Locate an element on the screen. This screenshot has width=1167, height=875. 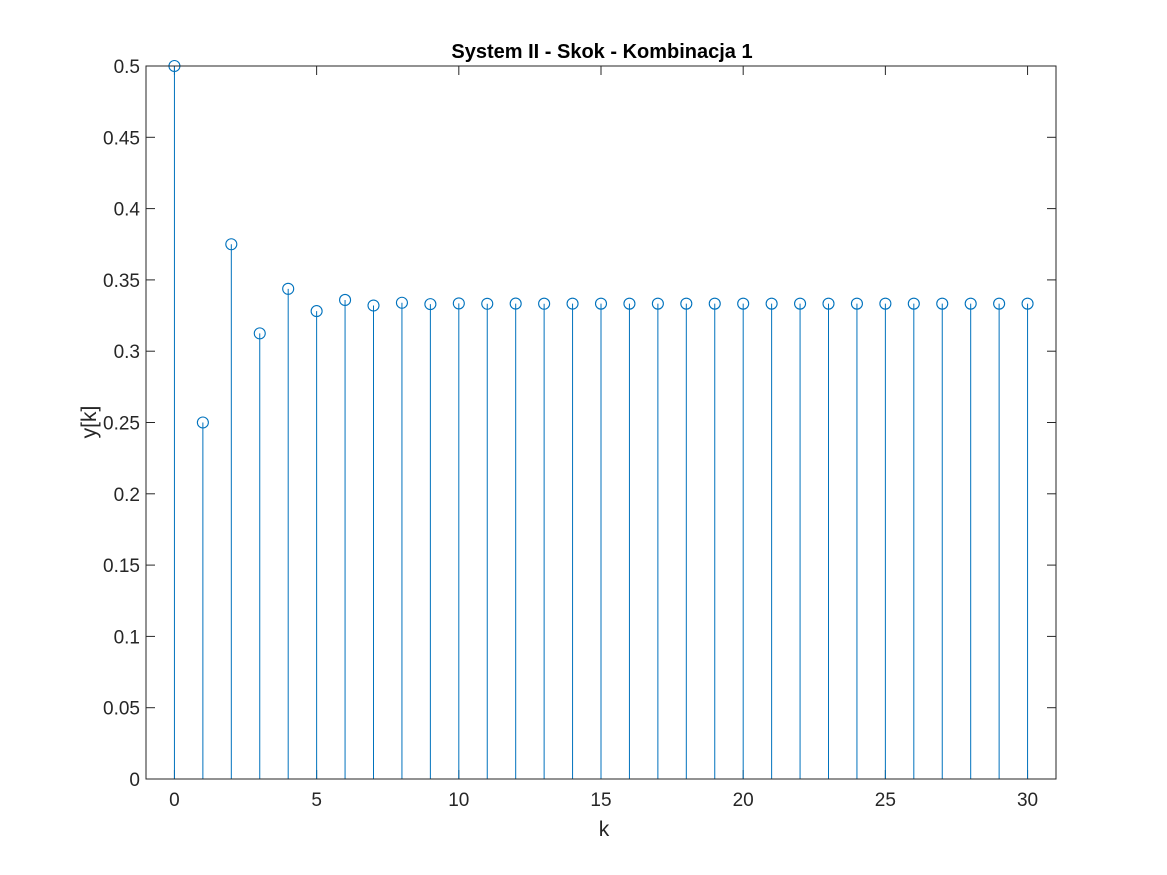
x-tick-label: 5 is located at coordinates (316, 800).